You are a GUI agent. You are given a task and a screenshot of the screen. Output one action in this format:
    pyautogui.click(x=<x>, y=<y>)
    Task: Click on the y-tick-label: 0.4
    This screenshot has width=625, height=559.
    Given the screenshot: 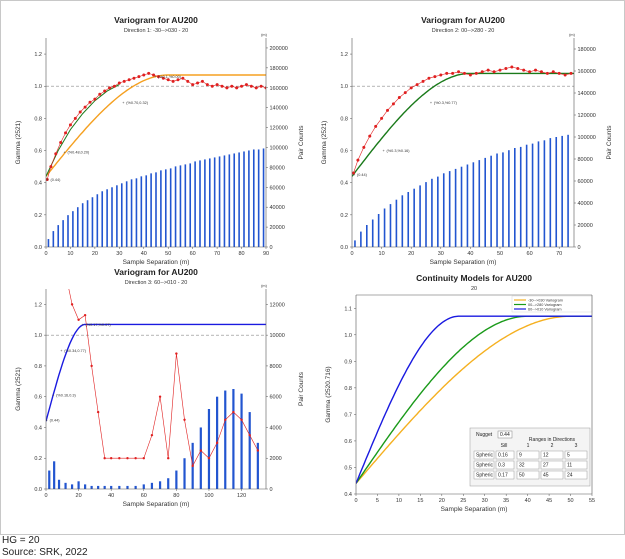 What is the action you would take?
    pyautogui.click(x=38, y=184)
    